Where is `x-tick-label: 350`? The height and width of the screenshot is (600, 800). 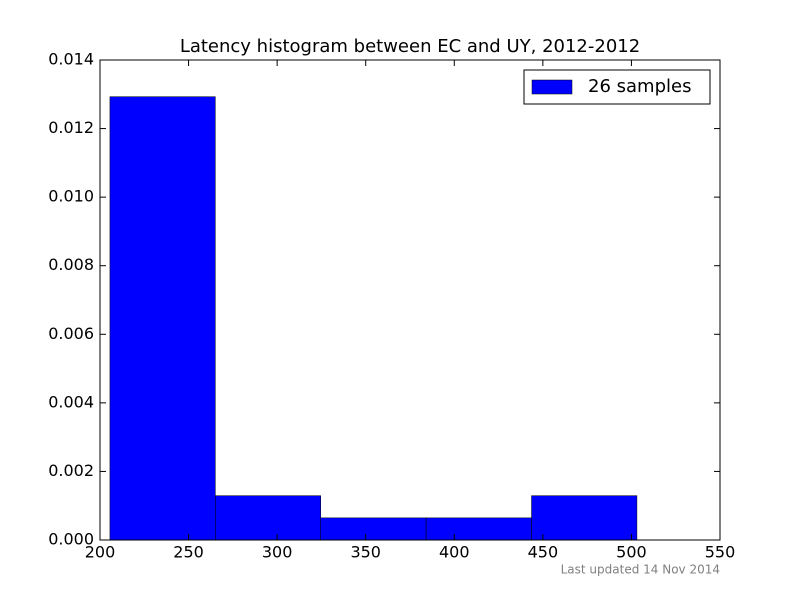 x-tick-label: 350 is located at coordinates (365, 552).